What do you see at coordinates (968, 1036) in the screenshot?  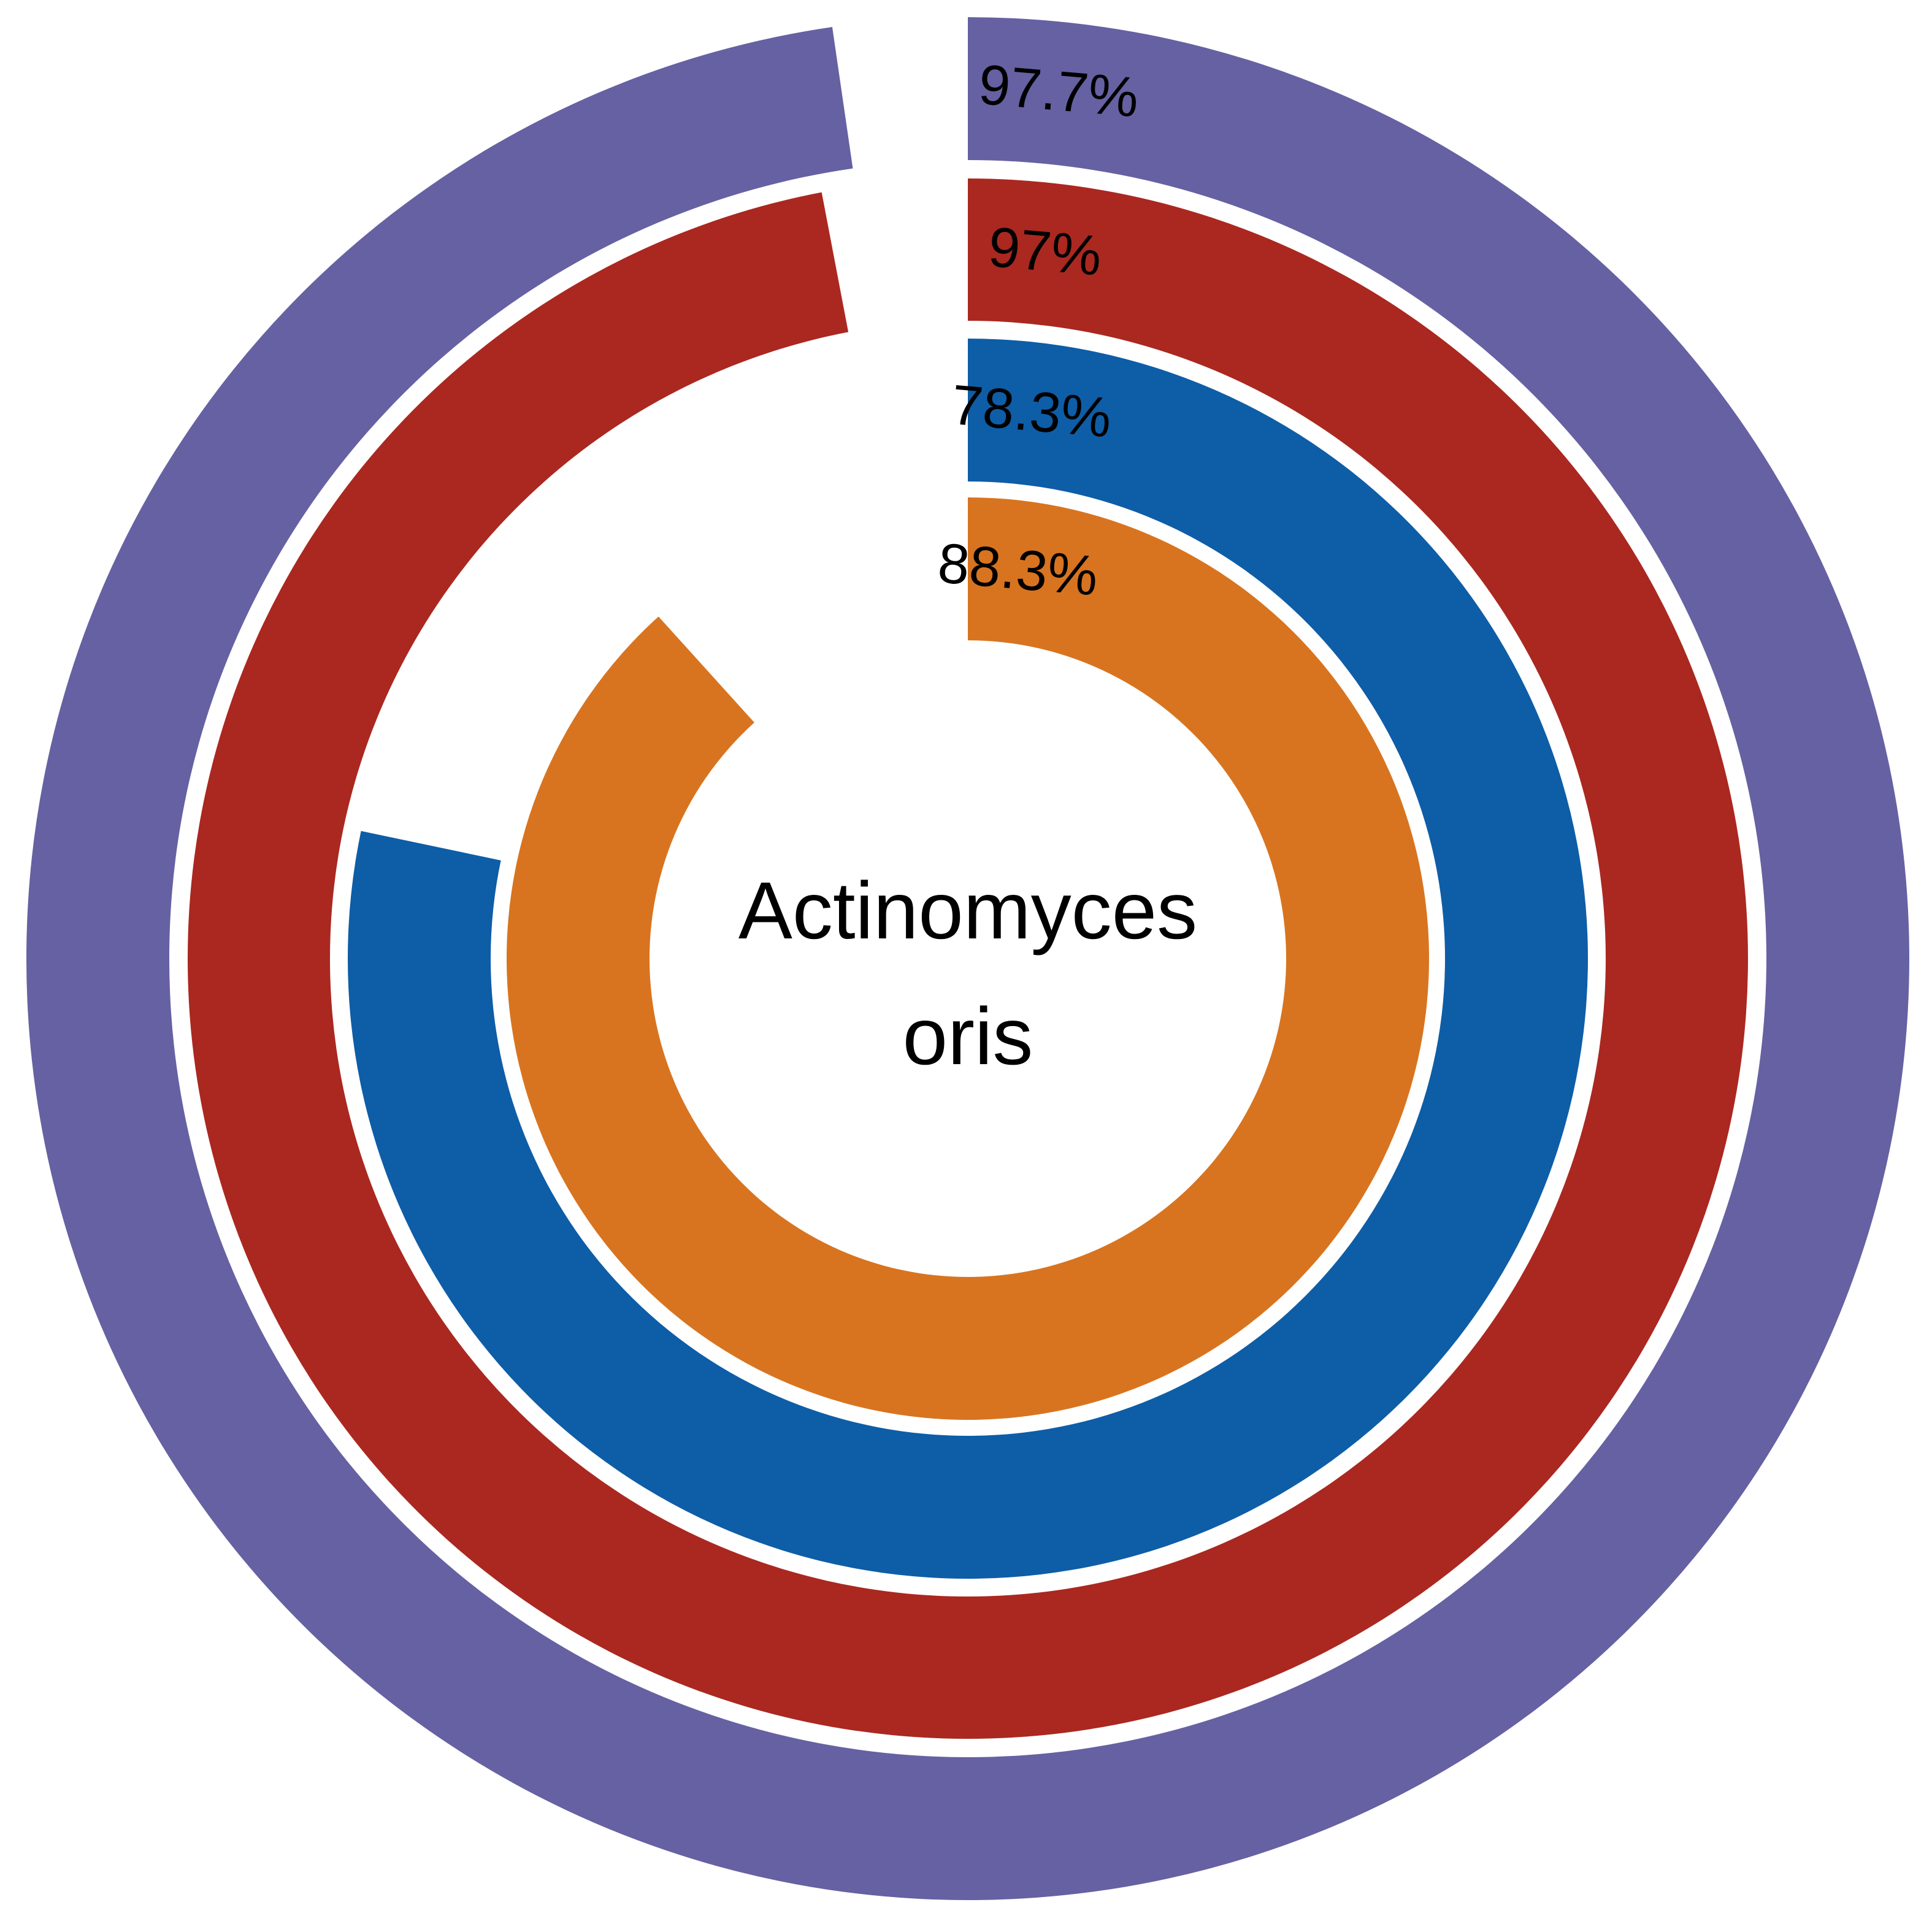 I see `center-label-line-2: oris` at bounding box center [968, 1036].